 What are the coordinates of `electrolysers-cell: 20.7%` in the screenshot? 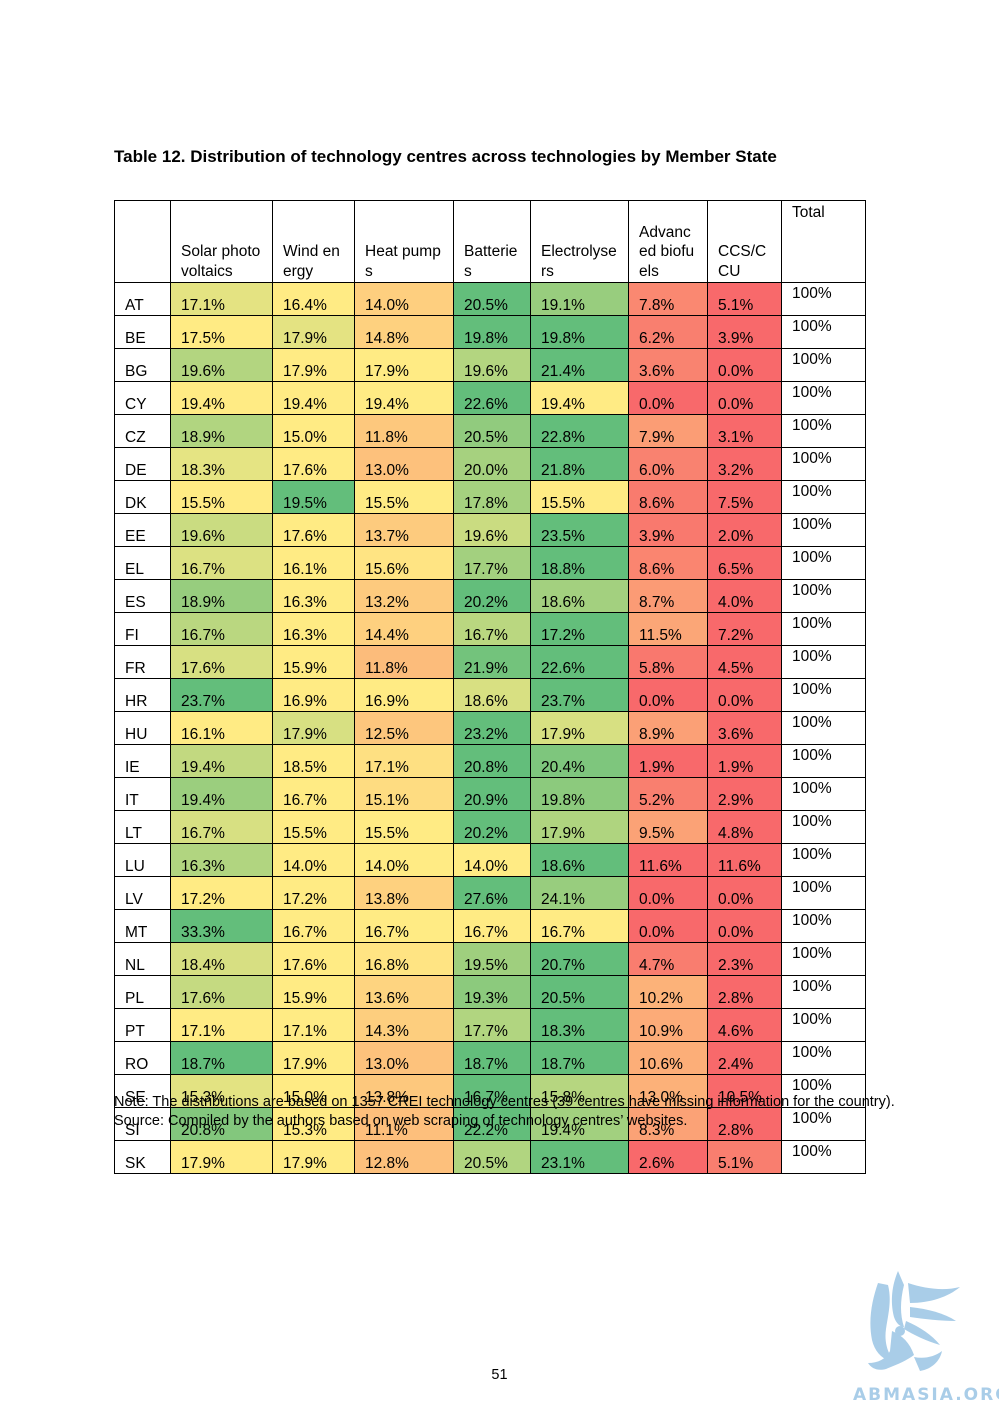 It's located at (579, 959).